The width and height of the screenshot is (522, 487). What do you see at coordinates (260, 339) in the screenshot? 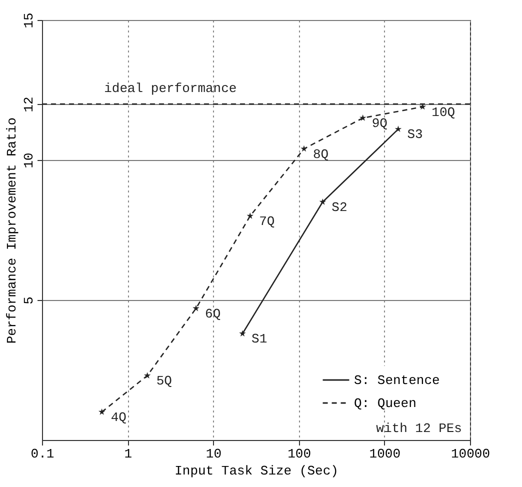
I see `annotation: S1` at bounding box center [260, 339].